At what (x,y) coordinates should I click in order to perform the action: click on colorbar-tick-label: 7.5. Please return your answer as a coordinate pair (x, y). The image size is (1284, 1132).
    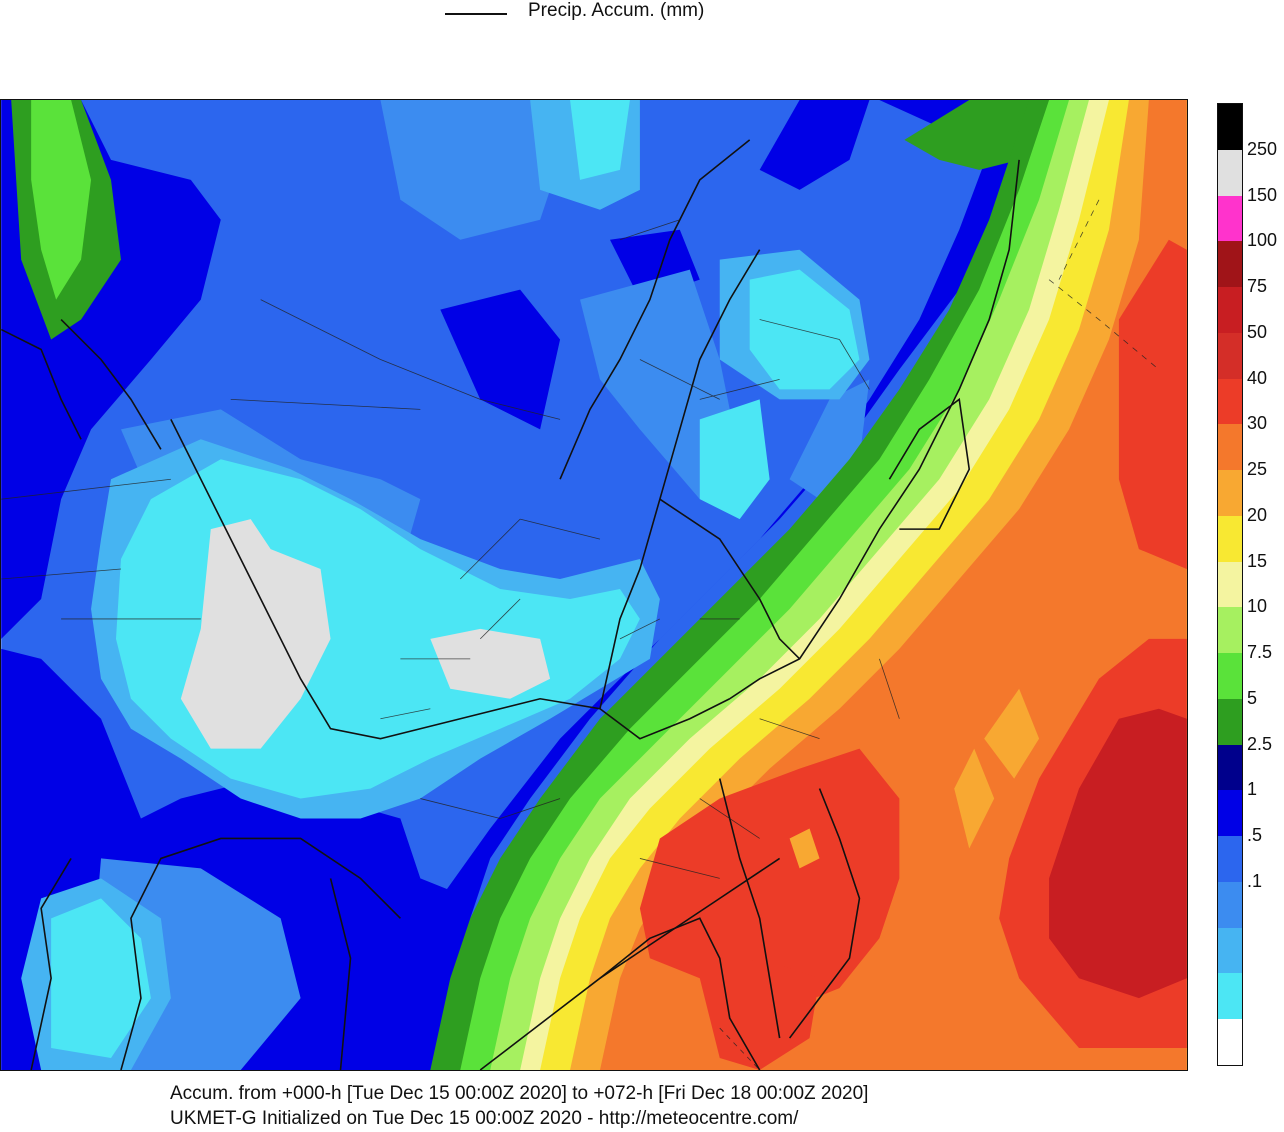
    Looking at the image, I should click on (1260, 652).